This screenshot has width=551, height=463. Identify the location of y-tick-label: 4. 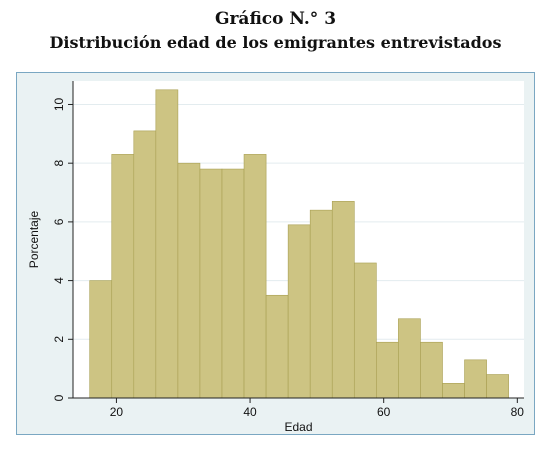
(59, 280).